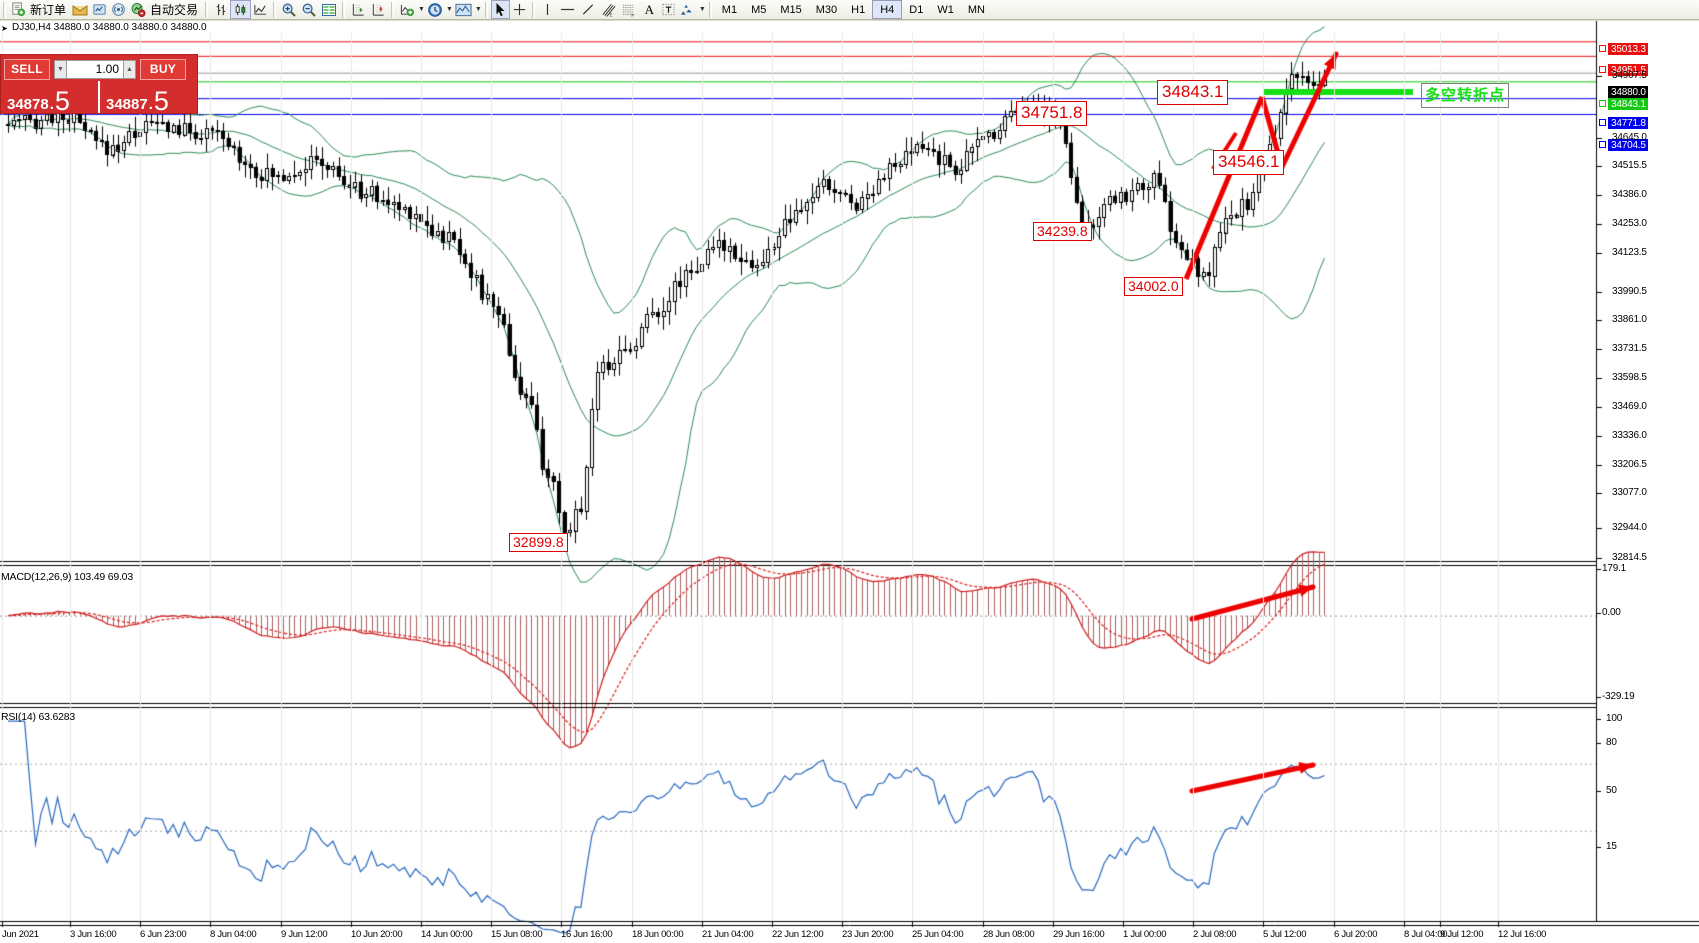  I want to click on trendline-icon, so click(588, 9).